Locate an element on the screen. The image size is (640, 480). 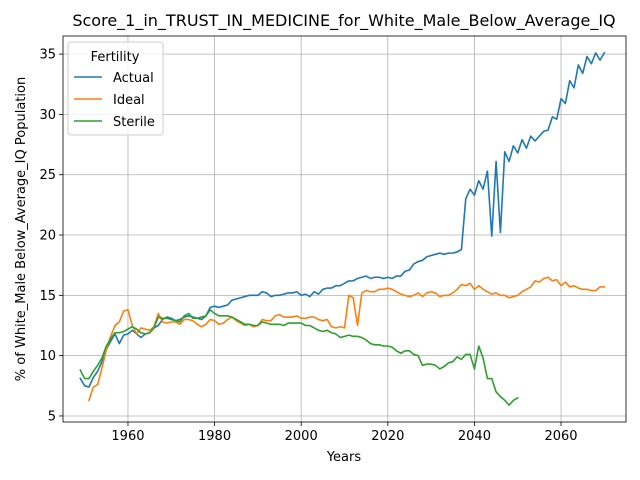
legend-label-actual: Actual is located at coordinates (133, 78).